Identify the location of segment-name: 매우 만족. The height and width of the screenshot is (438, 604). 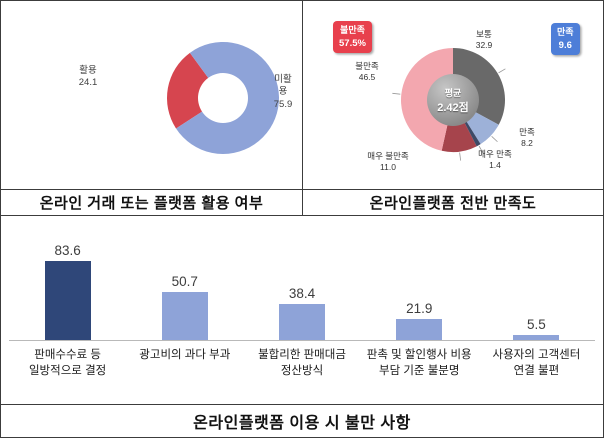
(495, 154).